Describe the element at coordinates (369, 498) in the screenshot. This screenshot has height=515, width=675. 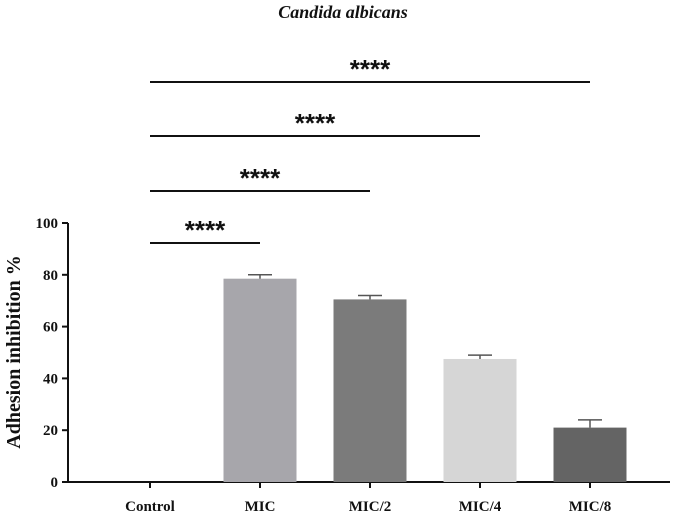
I see `x-axis: Control MIC MIC/2 MIC/4 MIC/8` at that location.